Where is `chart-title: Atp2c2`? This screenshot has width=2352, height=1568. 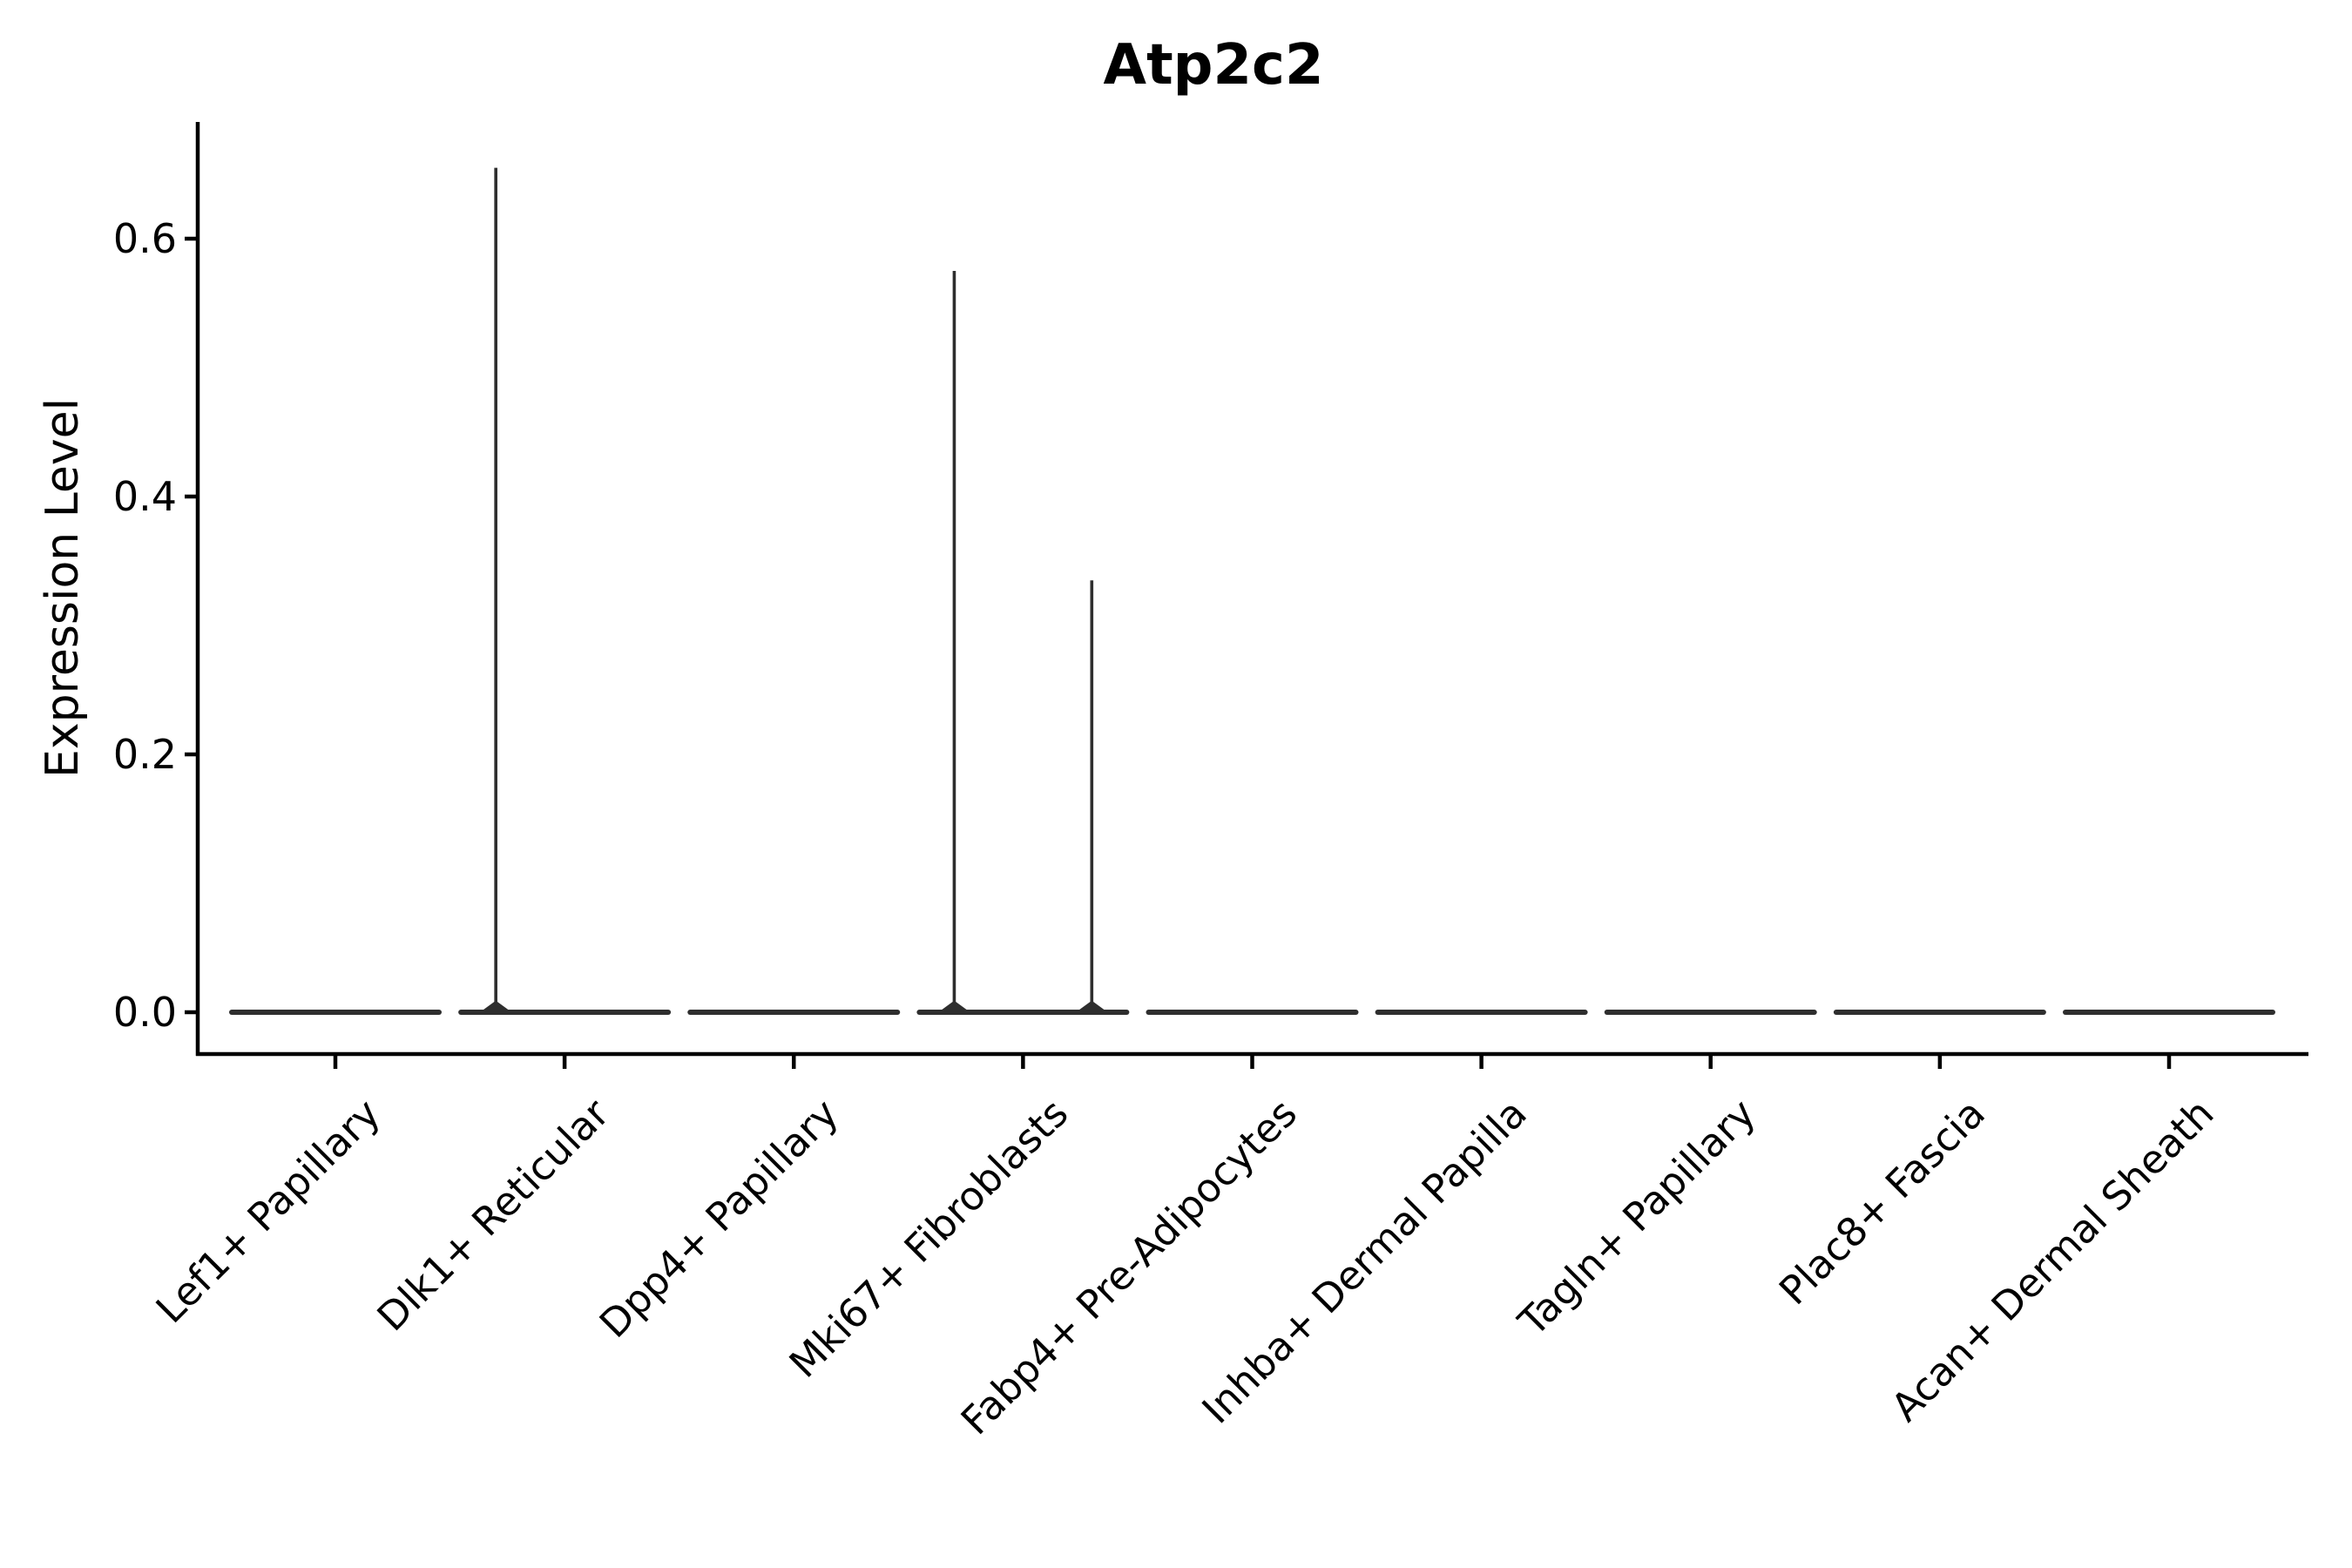 chart-title: Atp2c2 is located at coordinates (1213, 66).